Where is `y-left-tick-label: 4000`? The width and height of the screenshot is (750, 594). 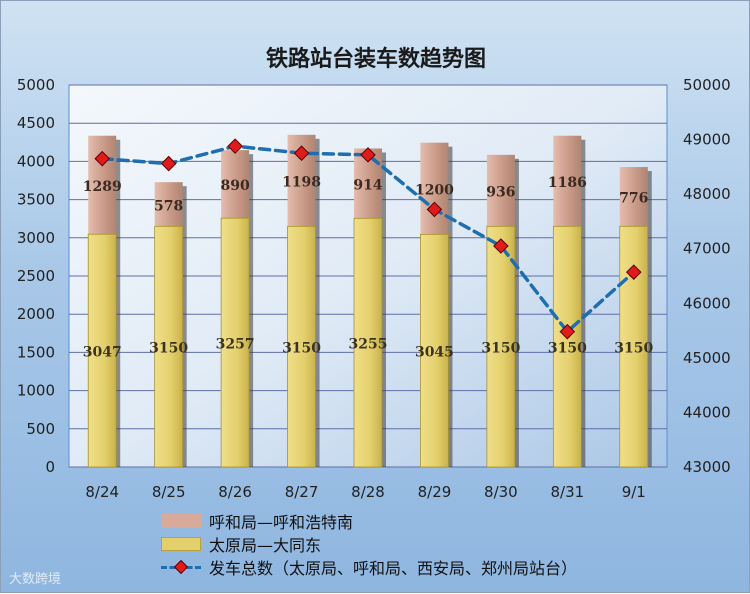 y-left-tick-label: 4000 is located at coordinates (36, 161).